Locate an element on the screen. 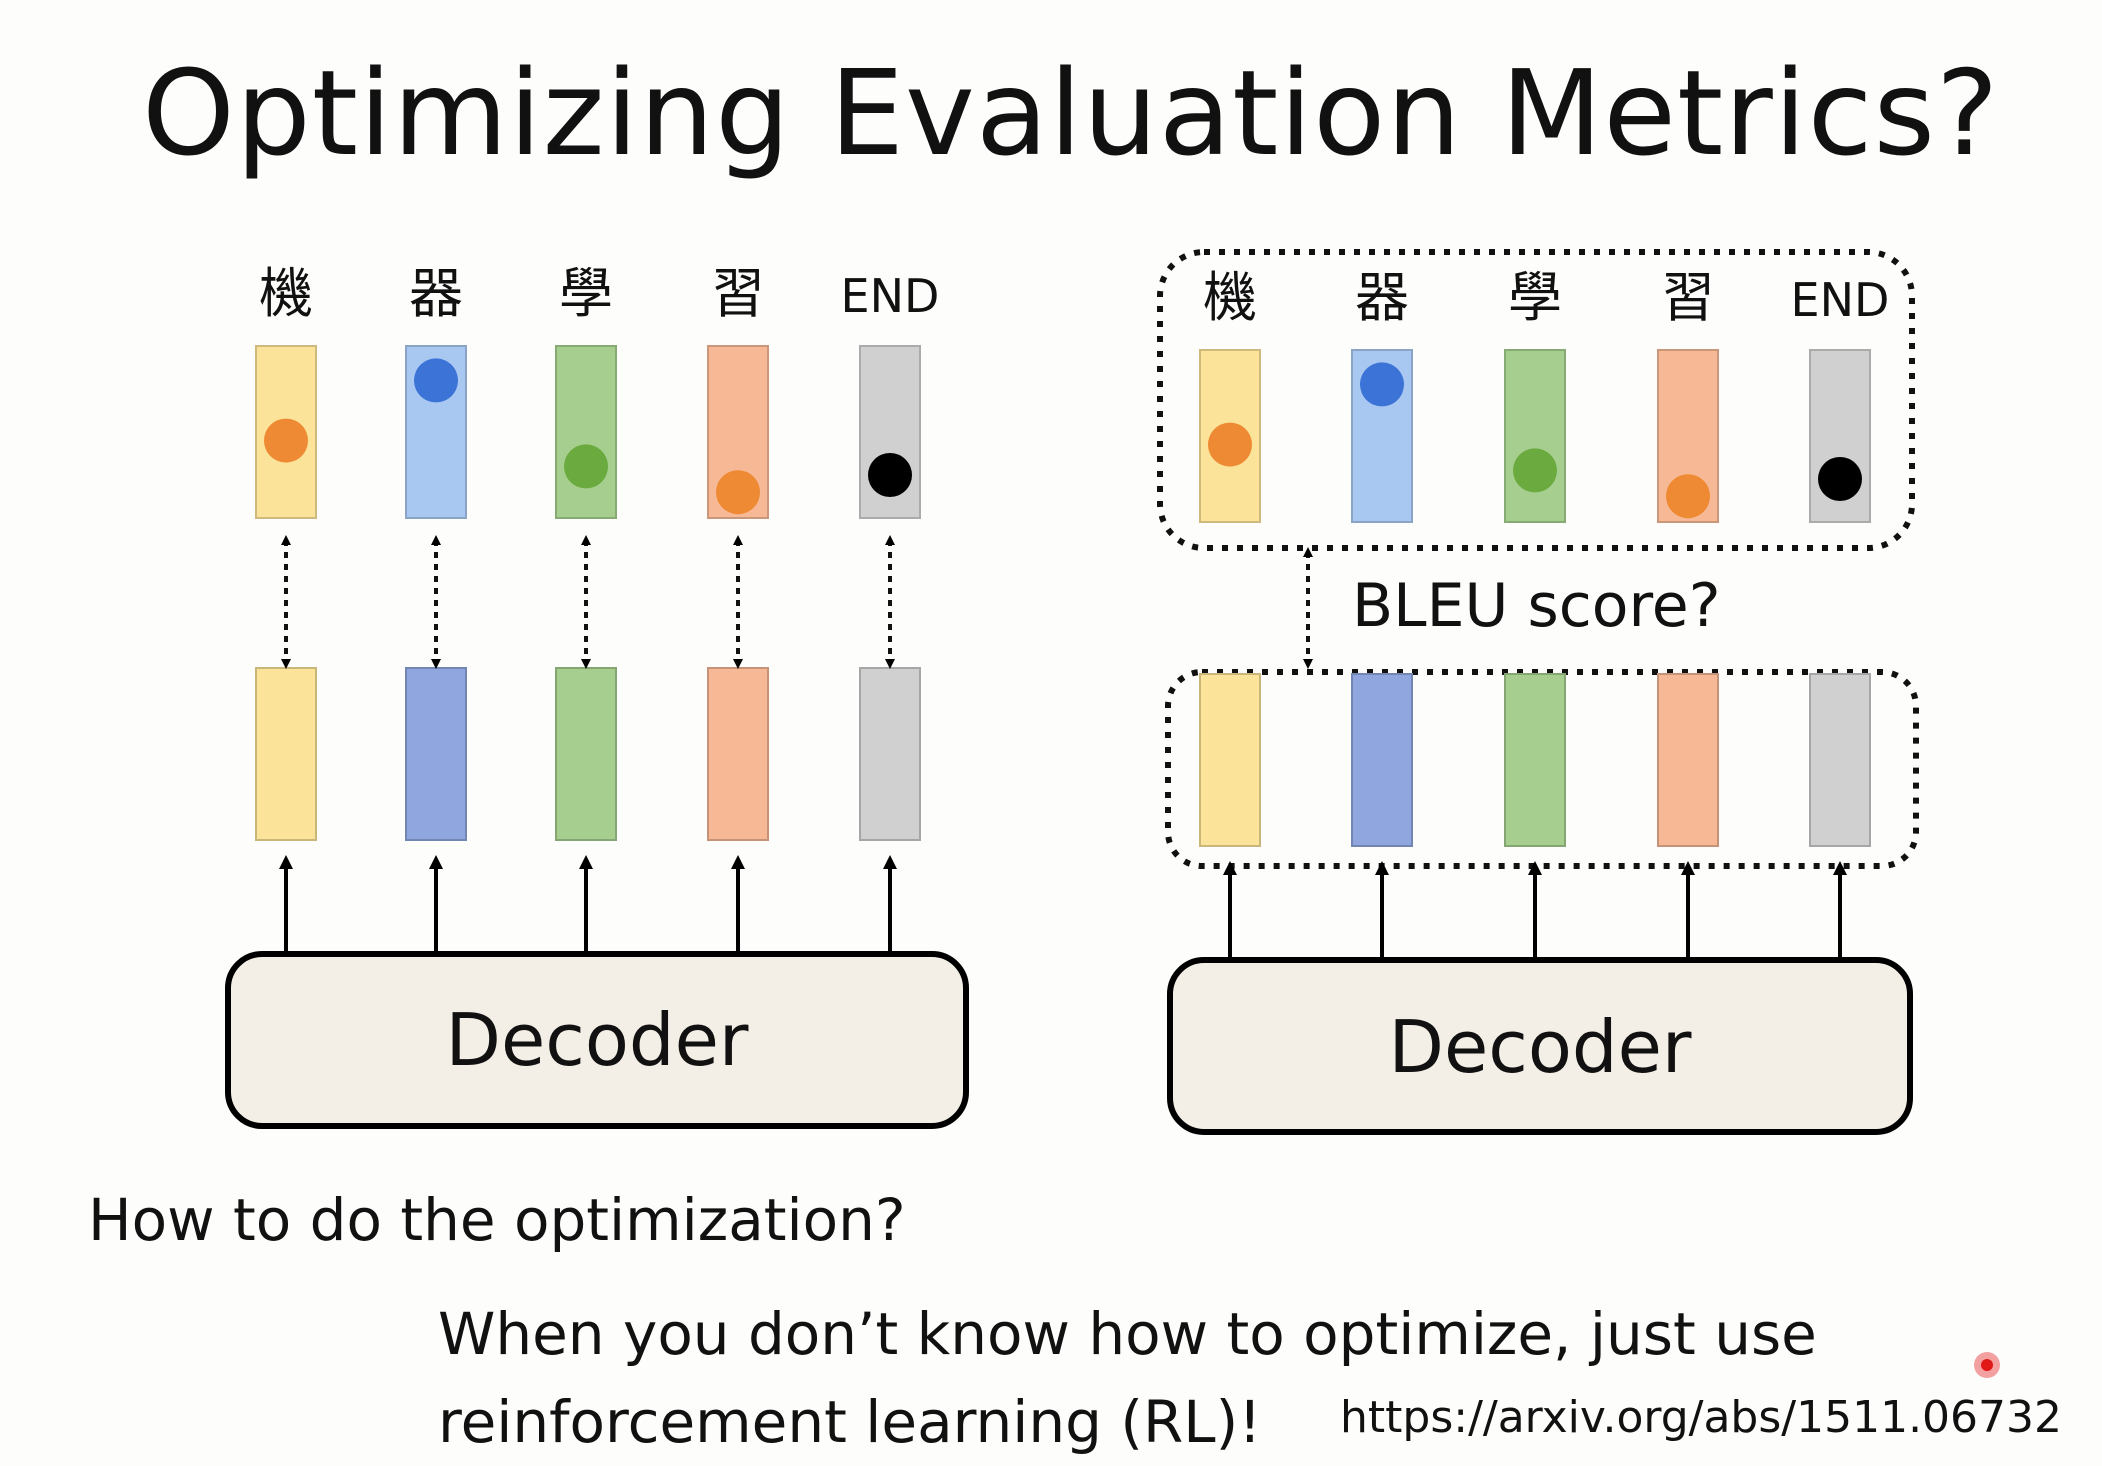 The height and width of the screenshot is (1466, 2102). prediction-group-box is located at coordinates (1536, 400).